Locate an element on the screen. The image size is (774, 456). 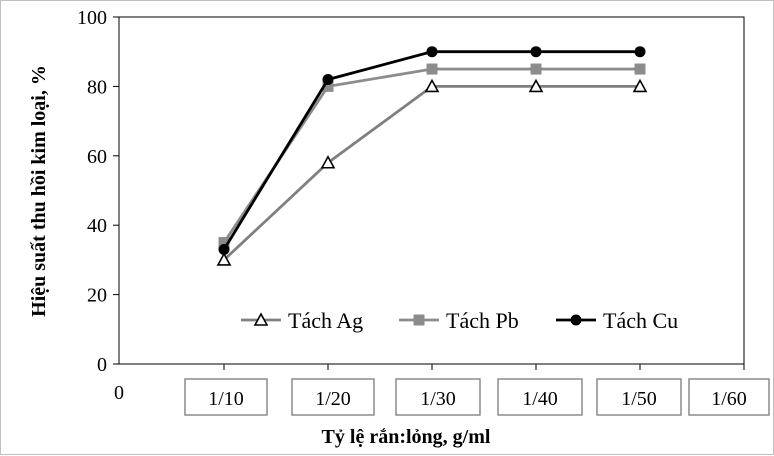
legend-label: Tách Pb is located at coordinates (482, 320).